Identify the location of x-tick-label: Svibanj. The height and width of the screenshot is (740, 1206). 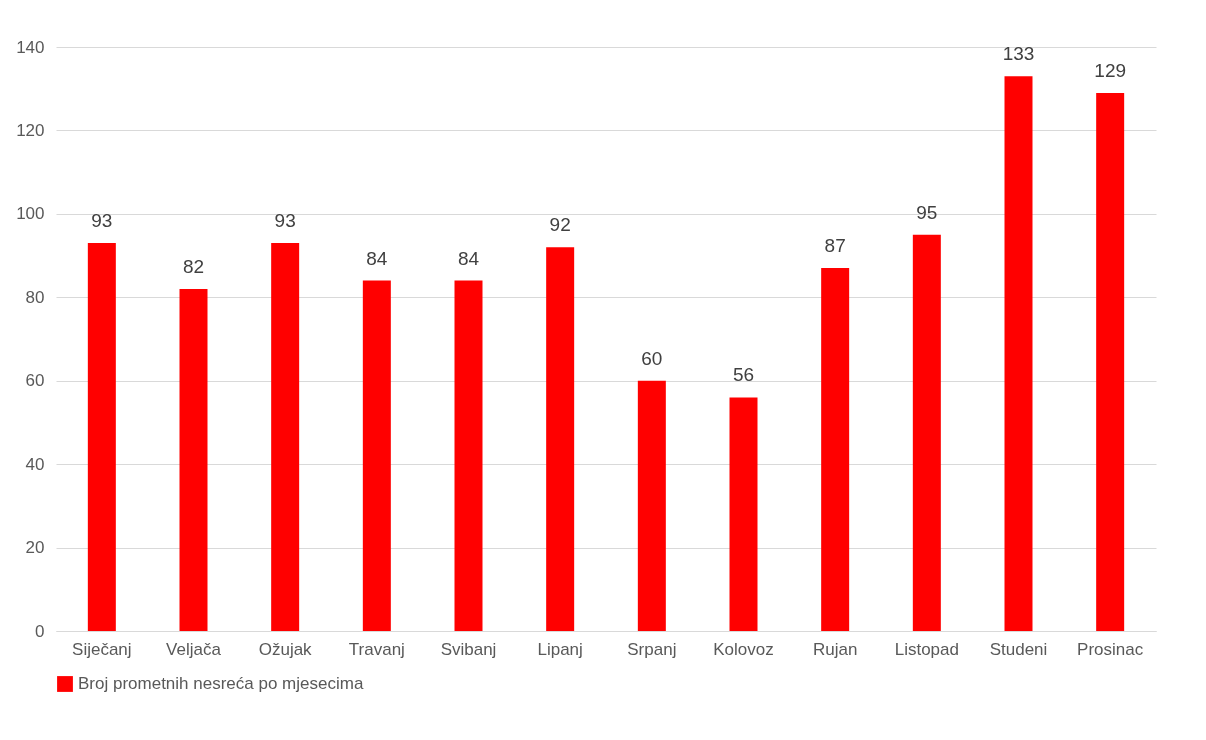
(468, 649).